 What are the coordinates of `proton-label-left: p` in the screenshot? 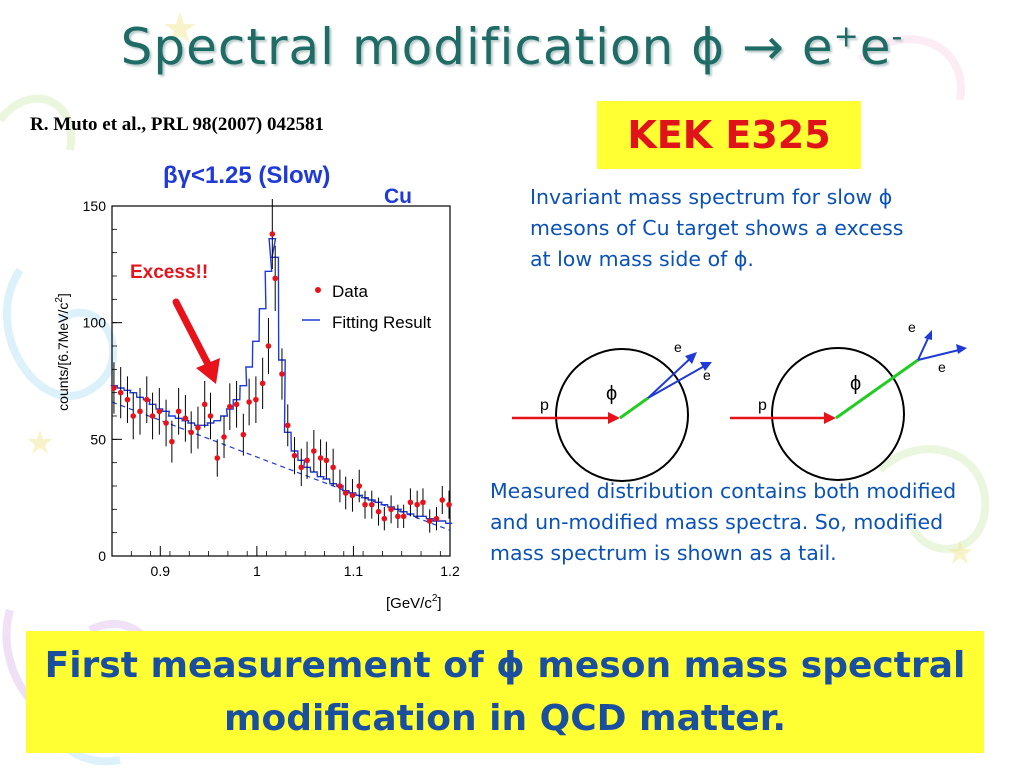 It's located at (544, 405).